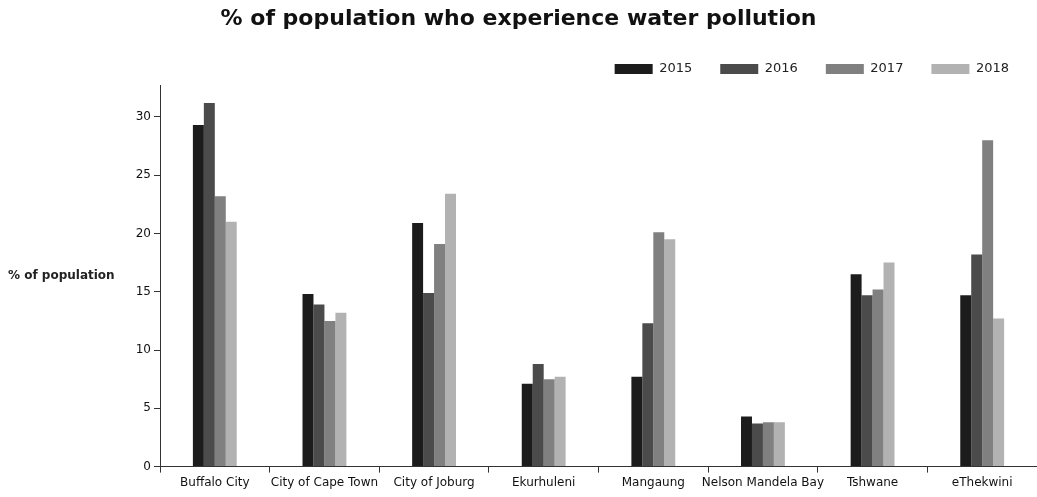 Image resolution: width=1037 pixels, height=497 pixels. What do you see at coordinates (215, 481) in the screenshot?
I see `x-tick-label: Buffalo City` at bounding box center [215, 481].